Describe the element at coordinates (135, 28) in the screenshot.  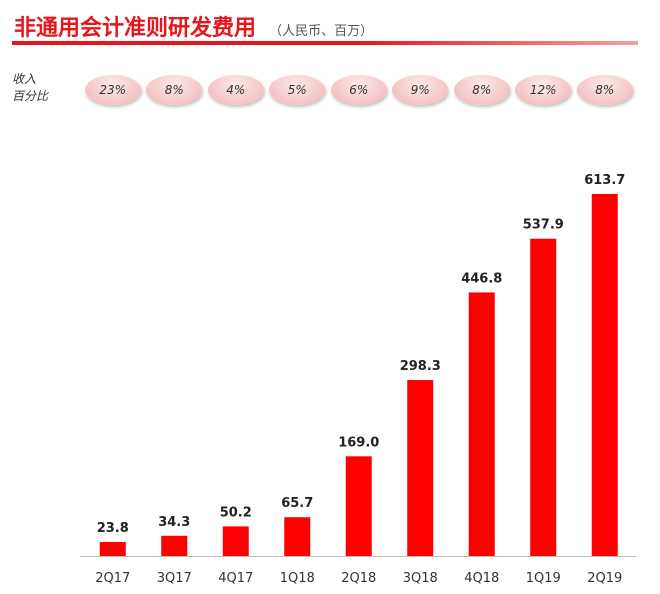
I see `chart-title: 非通用会计准则研发费用` at that location.